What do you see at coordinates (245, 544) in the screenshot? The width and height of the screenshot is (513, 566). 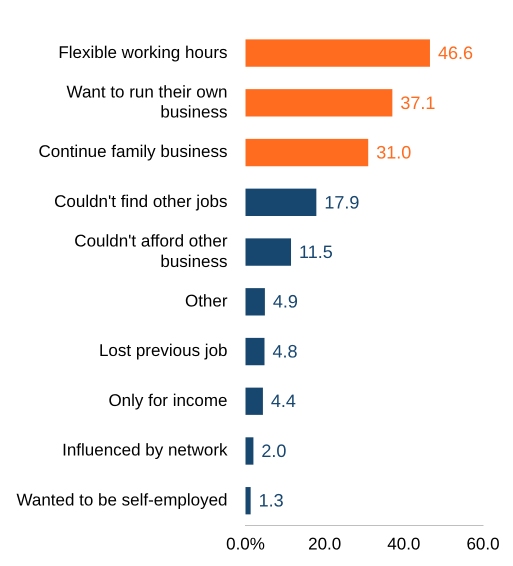 I see `x-tick-label: 0.0%` at bounding box center [245, 544].